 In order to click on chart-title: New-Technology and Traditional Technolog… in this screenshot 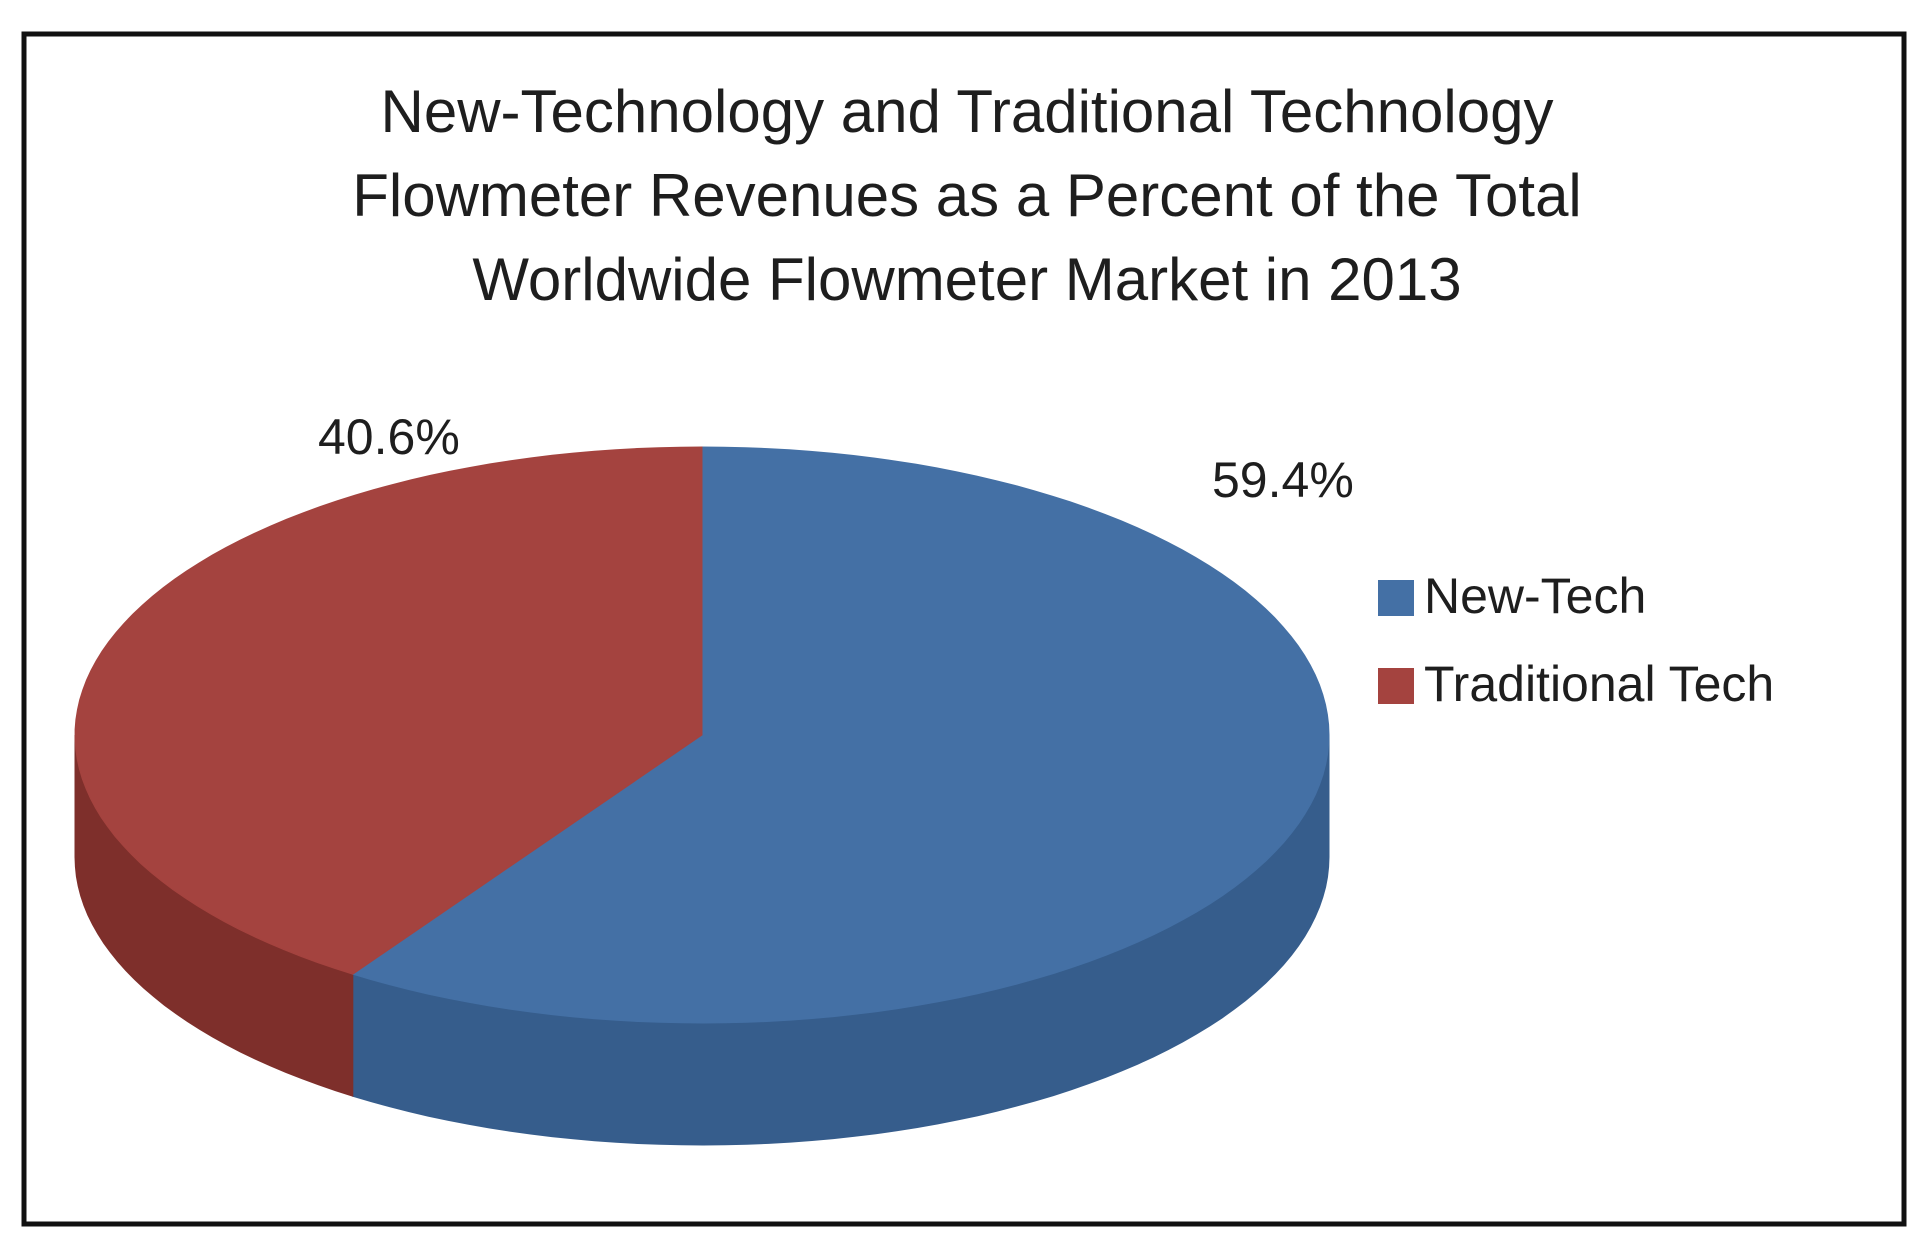, I will do `click(967, 111)`.